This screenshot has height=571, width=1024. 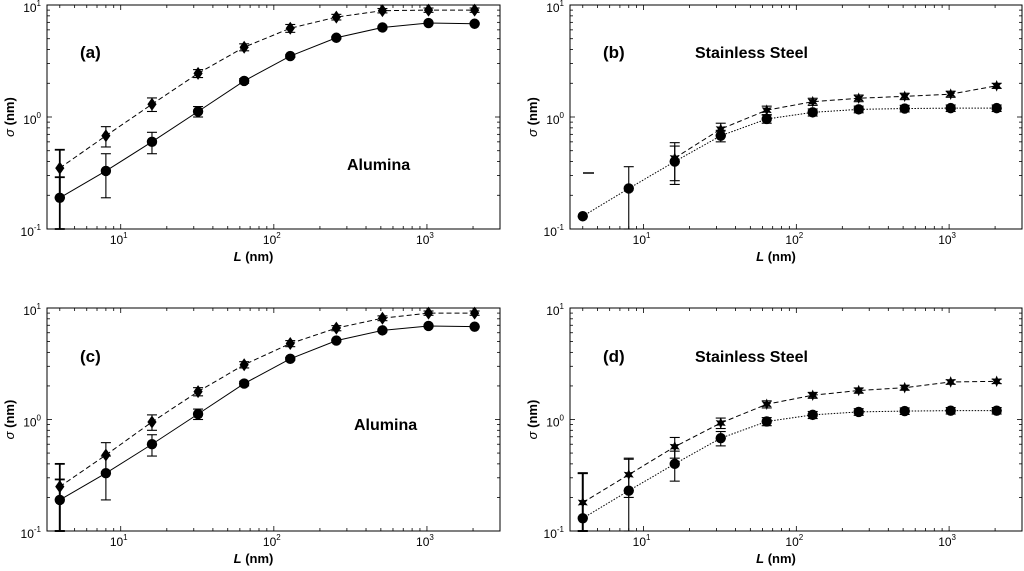 I want to click on panel-label: (c), so click(x=90, y=356).